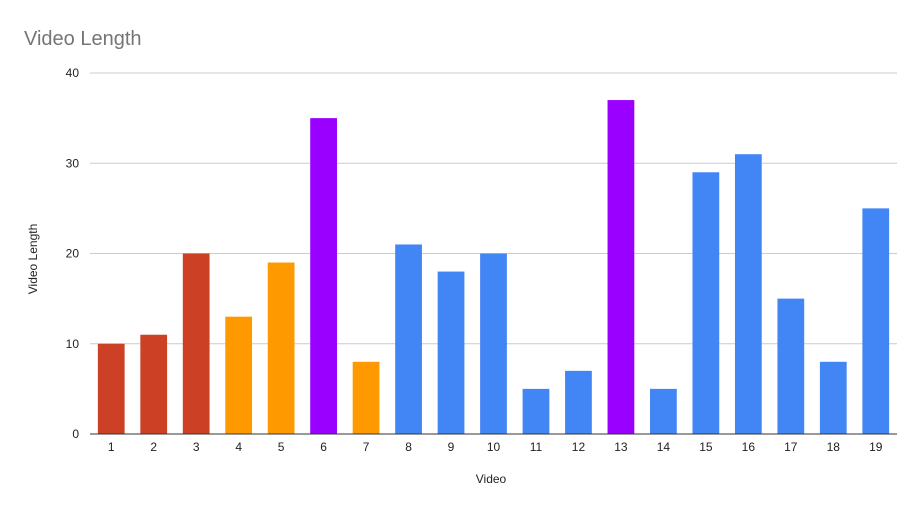  Describe the element at coordinates (876, 447) in the screenshot. I see `x-tick-label: 19` at that location.